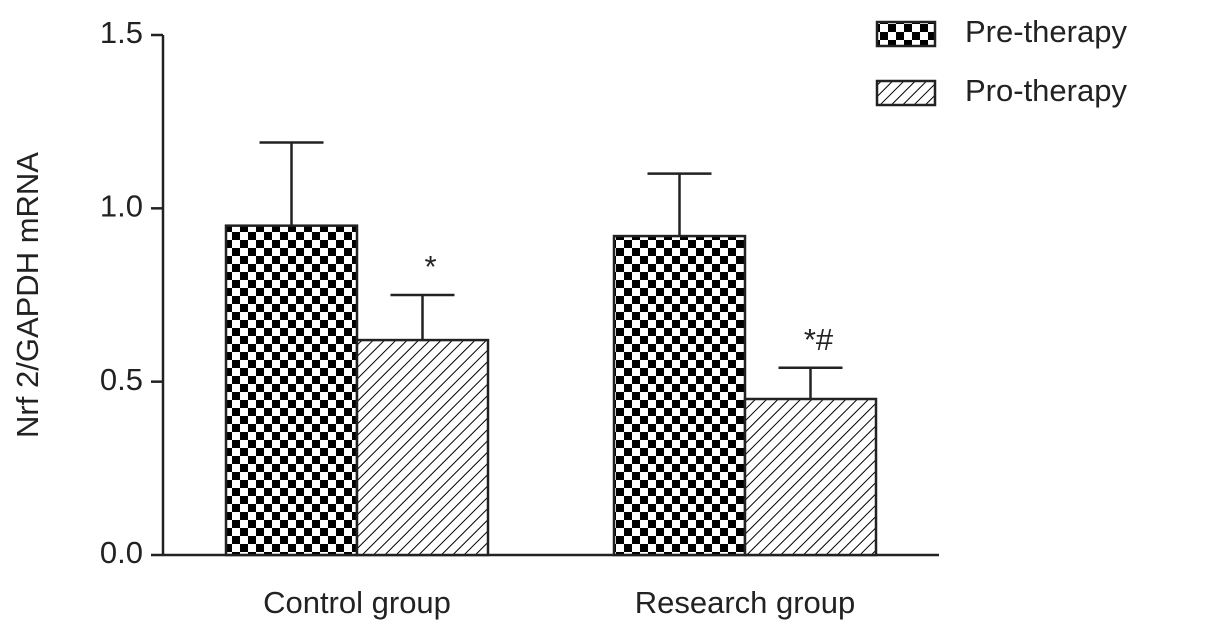 The height and width of the screenshot is (640, 1205). Describe the element at coordinates (27, 295) in the screenshot. I see `y-axis-label: Nrf 2/GAPDH mRNA` at that location.